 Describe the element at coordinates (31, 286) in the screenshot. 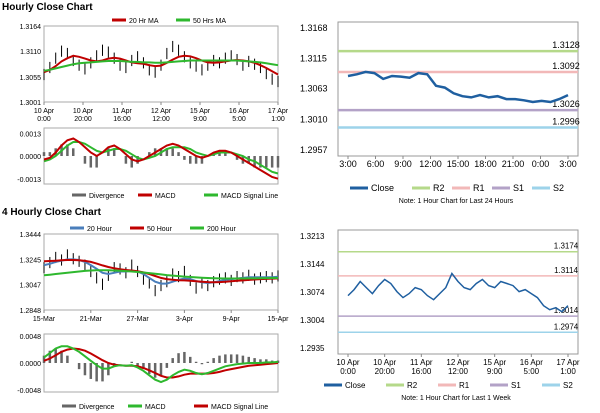

I see `y-tick-label: 1.3047` at that location.